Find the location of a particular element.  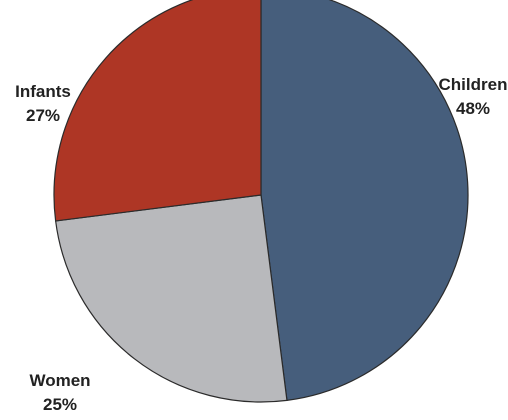

pie-value-label-infants: 27% is located at coordinates (43, 115).